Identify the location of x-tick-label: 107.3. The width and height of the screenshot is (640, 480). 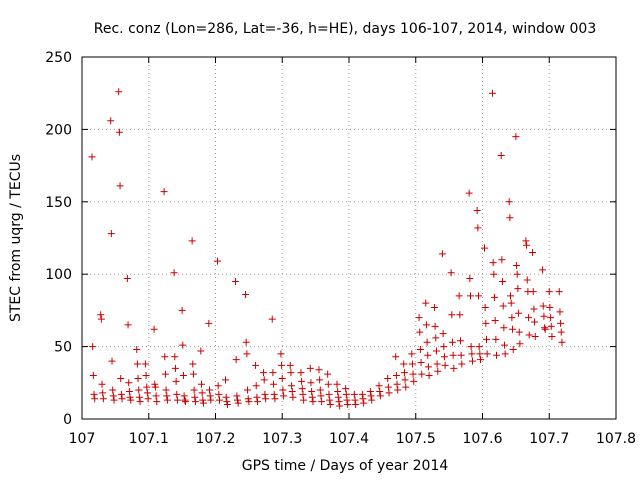
(282, 439).